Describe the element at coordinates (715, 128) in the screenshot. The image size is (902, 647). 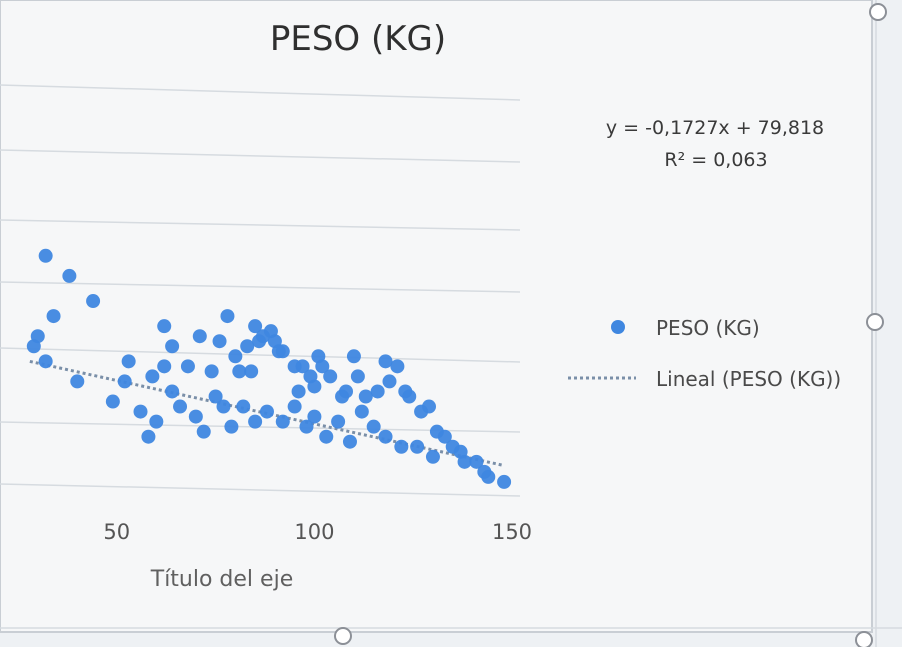
I see `trendline-equation: y = -0,1727x + 79,818` at that location.